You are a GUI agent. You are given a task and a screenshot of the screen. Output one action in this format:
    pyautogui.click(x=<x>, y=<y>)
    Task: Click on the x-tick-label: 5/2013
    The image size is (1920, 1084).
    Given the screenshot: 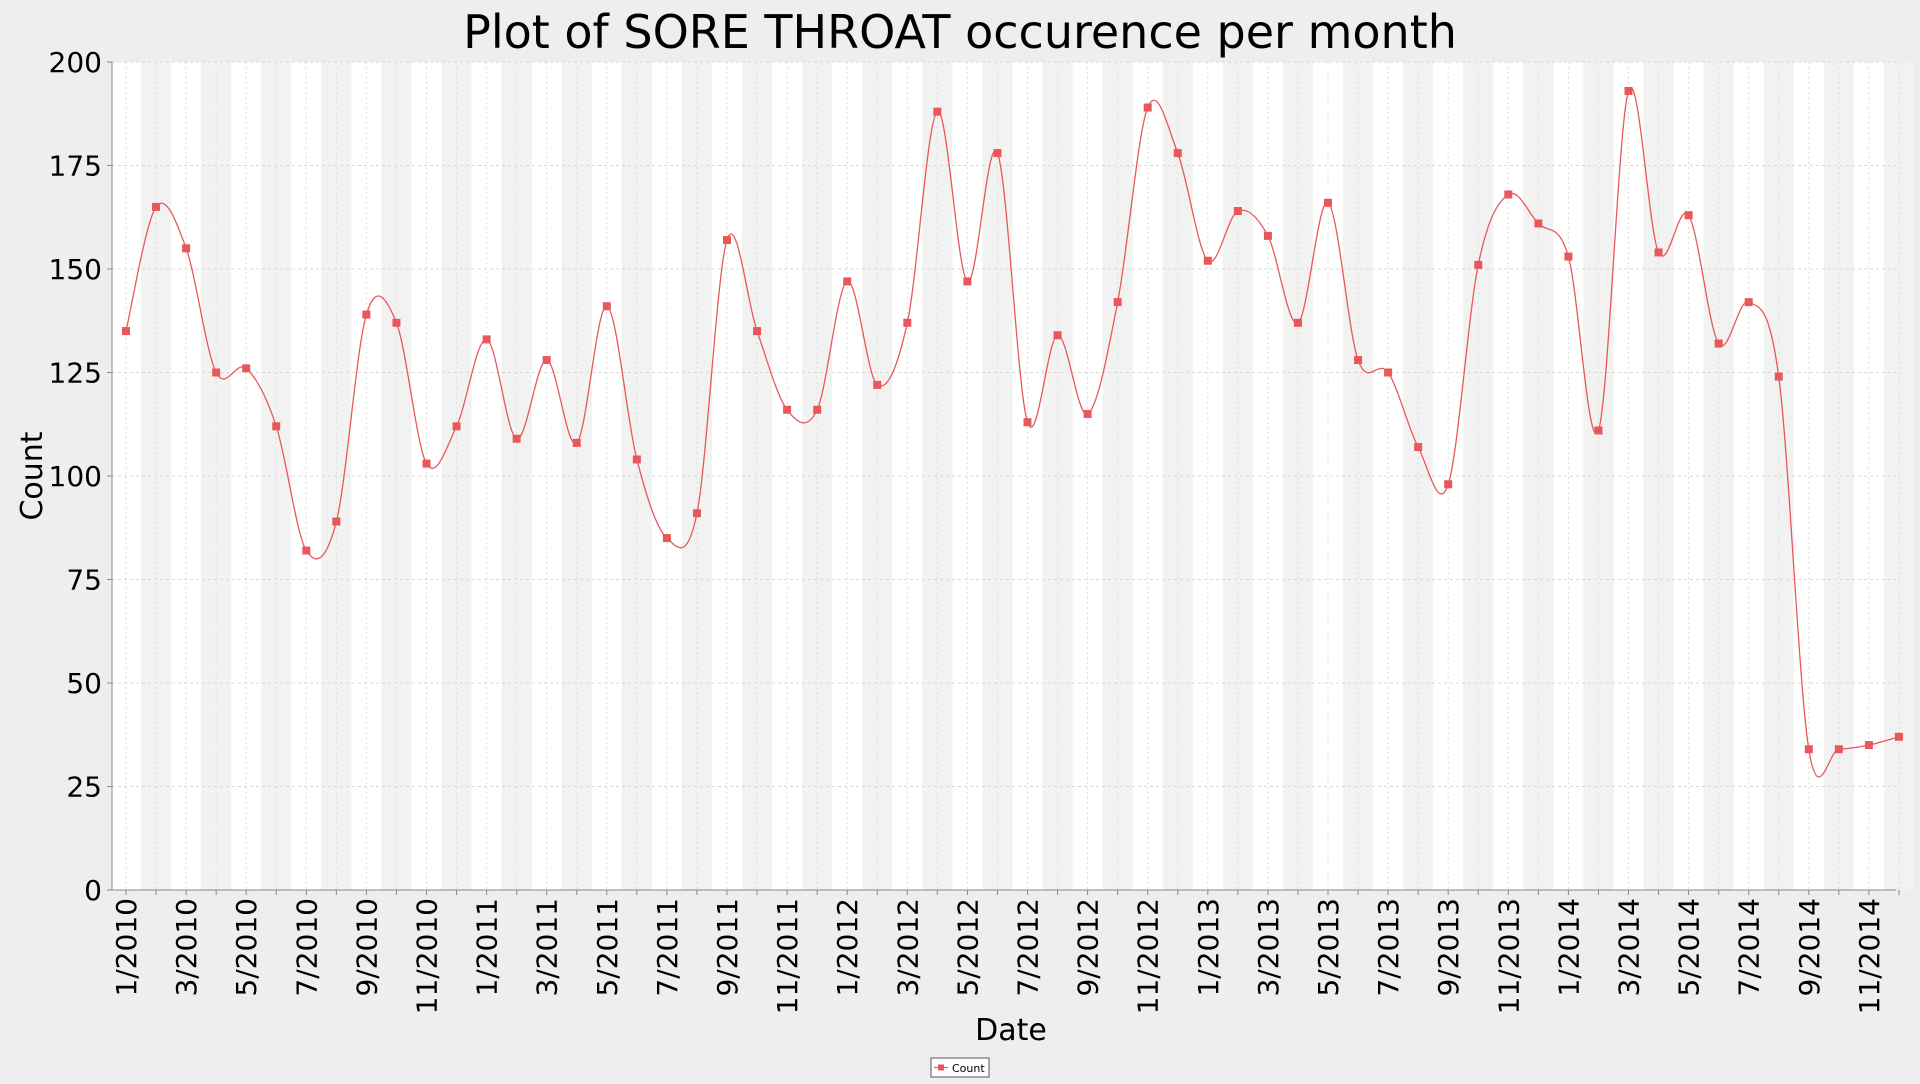 What is the action you would take?
    pyautogui.click(x=1328, y=947)
    